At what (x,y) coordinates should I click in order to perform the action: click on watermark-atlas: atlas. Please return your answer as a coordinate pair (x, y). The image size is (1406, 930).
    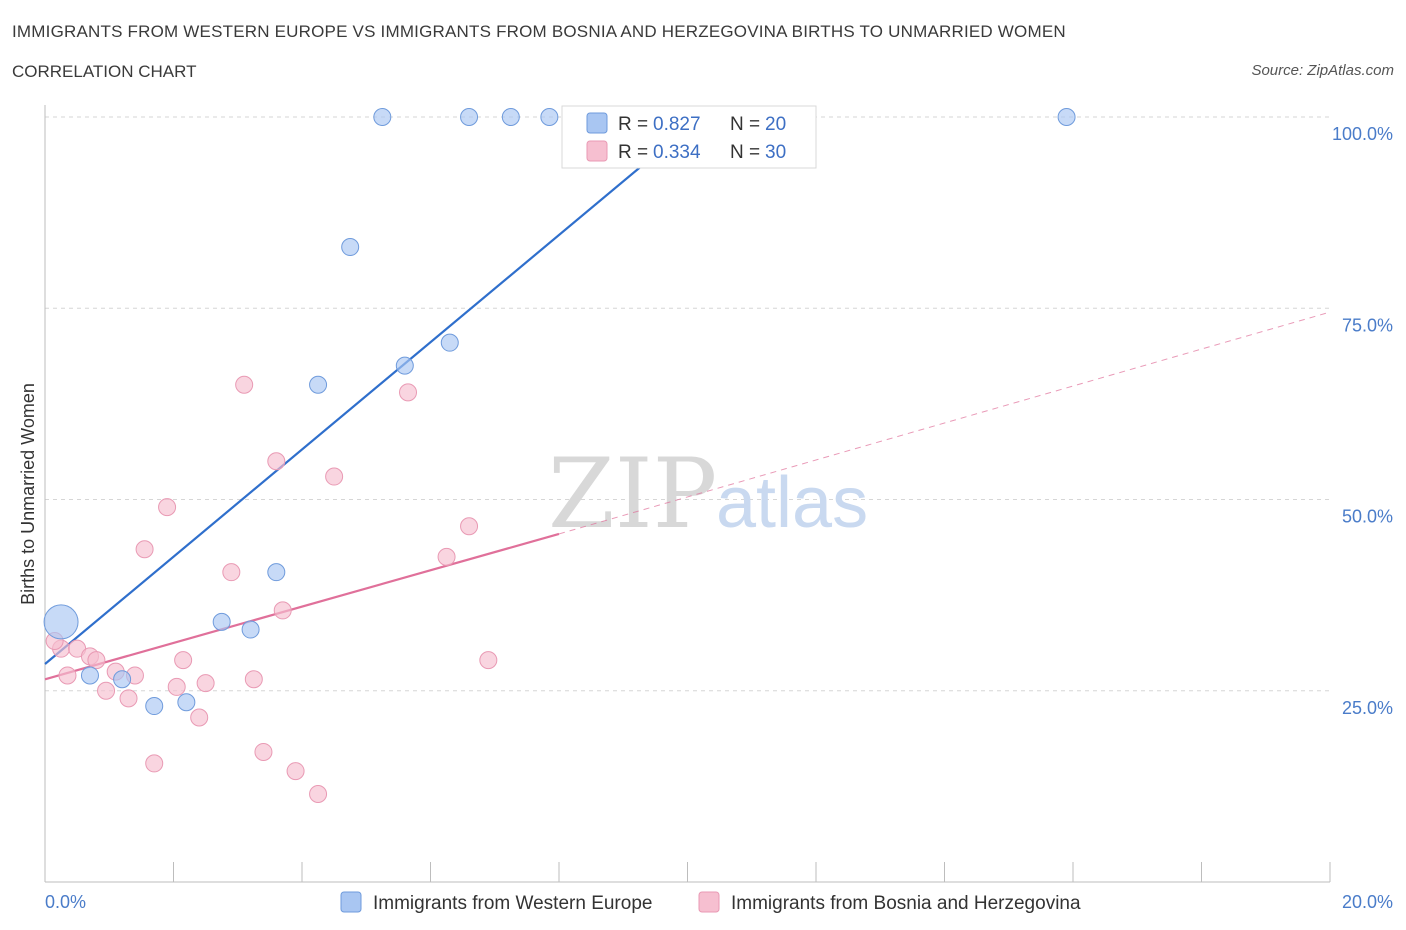
    Looking at the image, I should click on (792, 503).